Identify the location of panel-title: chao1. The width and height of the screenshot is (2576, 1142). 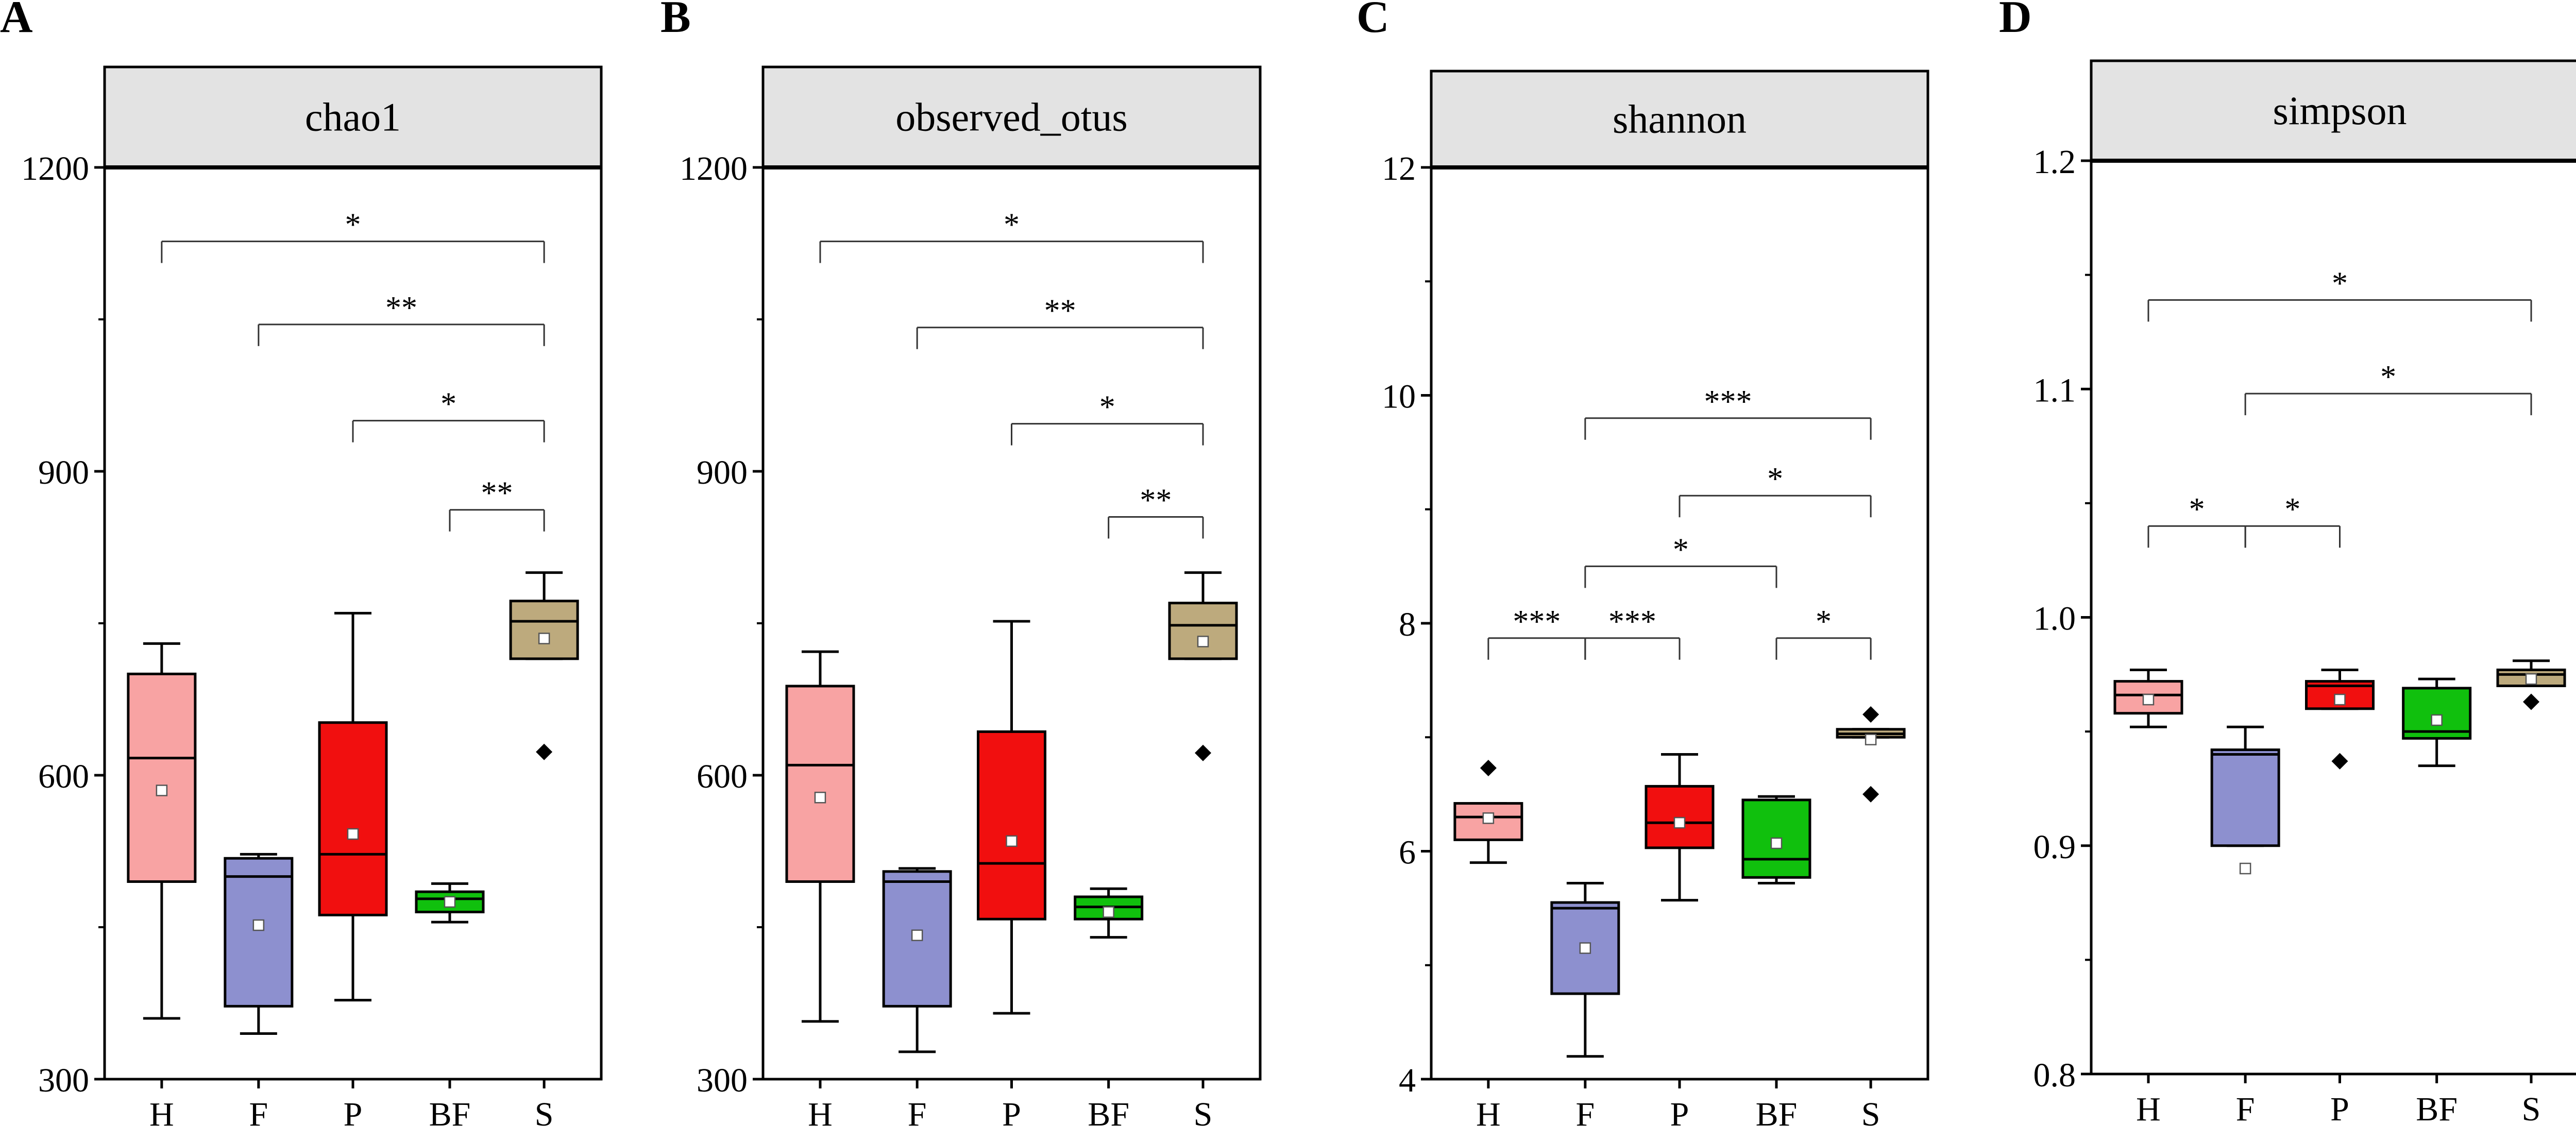
(353, 118).